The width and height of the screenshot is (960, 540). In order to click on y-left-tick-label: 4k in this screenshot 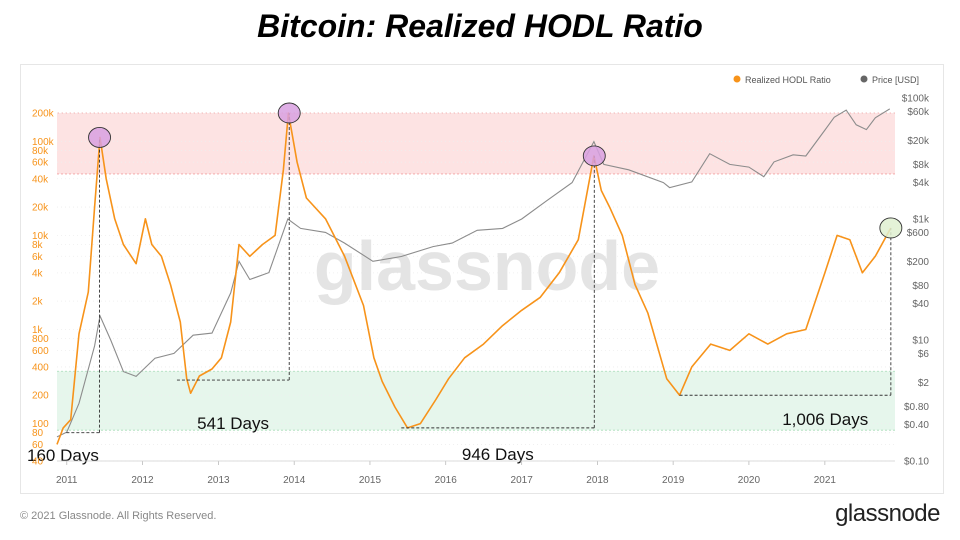, I will do `click(38, 273)`.